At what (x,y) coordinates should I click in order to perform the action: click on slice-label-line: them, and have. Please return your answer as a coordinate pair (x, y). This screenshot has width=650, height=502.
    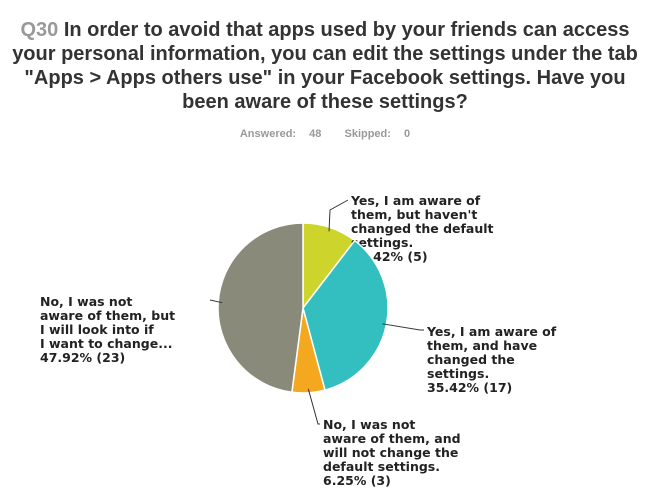
    Looking at the image, I should click on (482, 345).